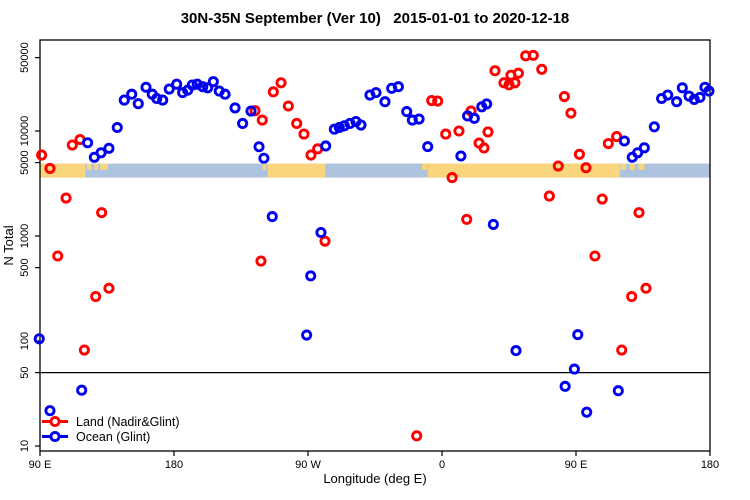  What do you see at coordinates (25, 341) in the screenshot?
I see `y-tick-label: 100` at bounding box center [25, 341].